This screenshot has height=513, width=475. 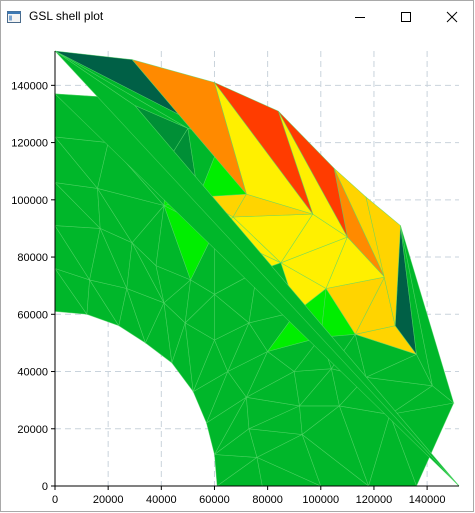 I want to click on minimize-button, so click(x=360, y=16).